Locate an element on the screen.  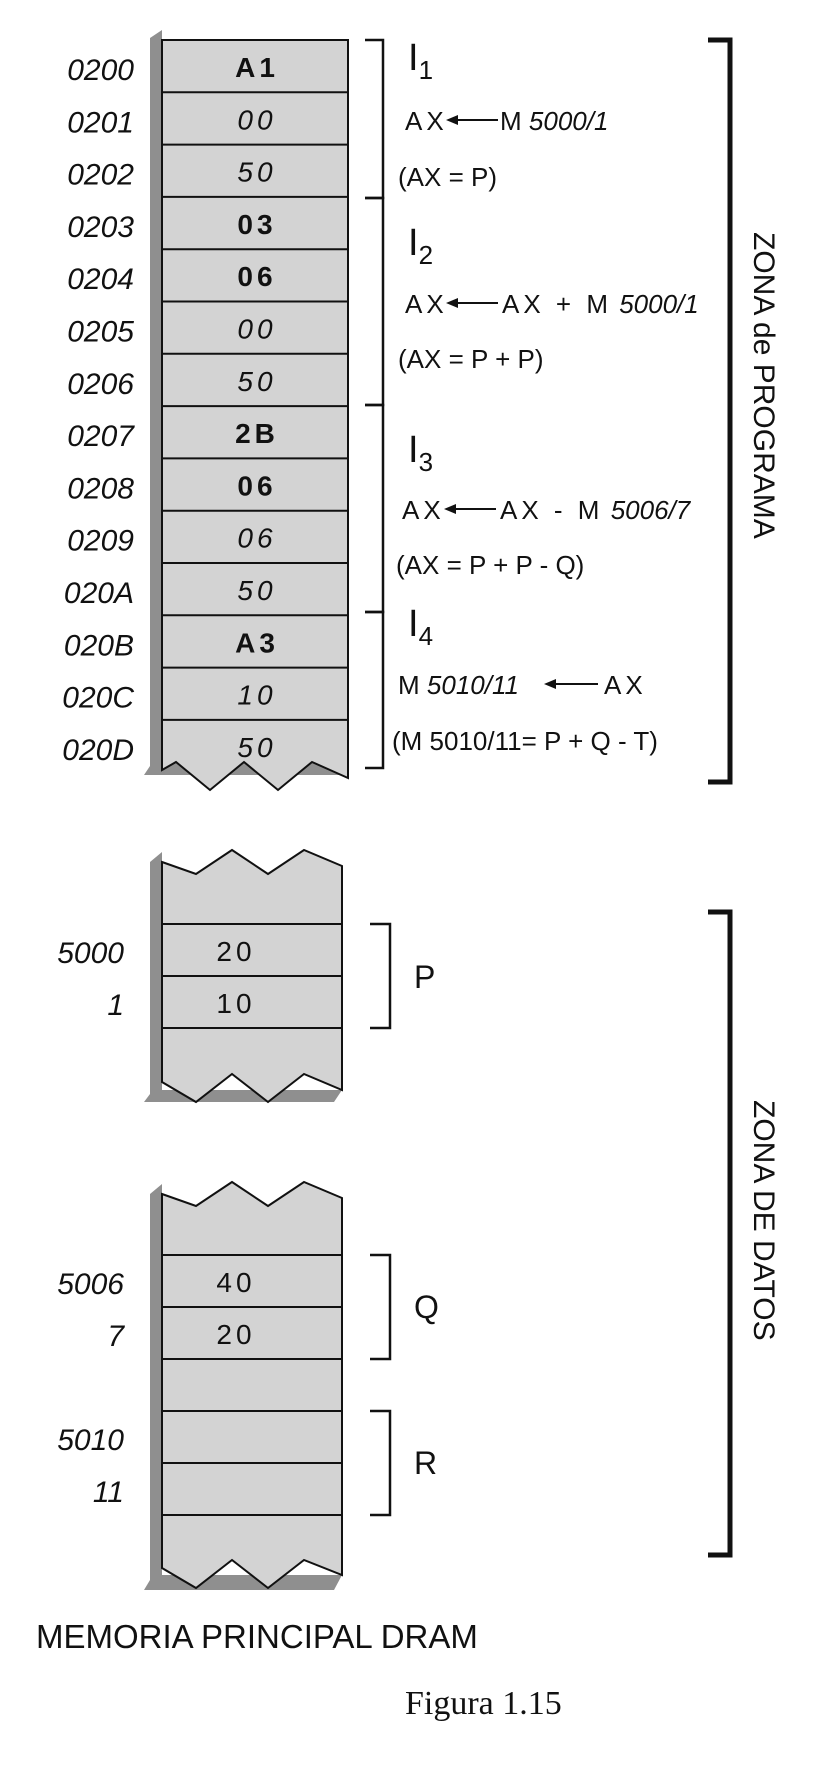
instruction-i3: I3 AX AX - M 5006/7 (AX = P + P - Q) is located at coordinates (544, 504).